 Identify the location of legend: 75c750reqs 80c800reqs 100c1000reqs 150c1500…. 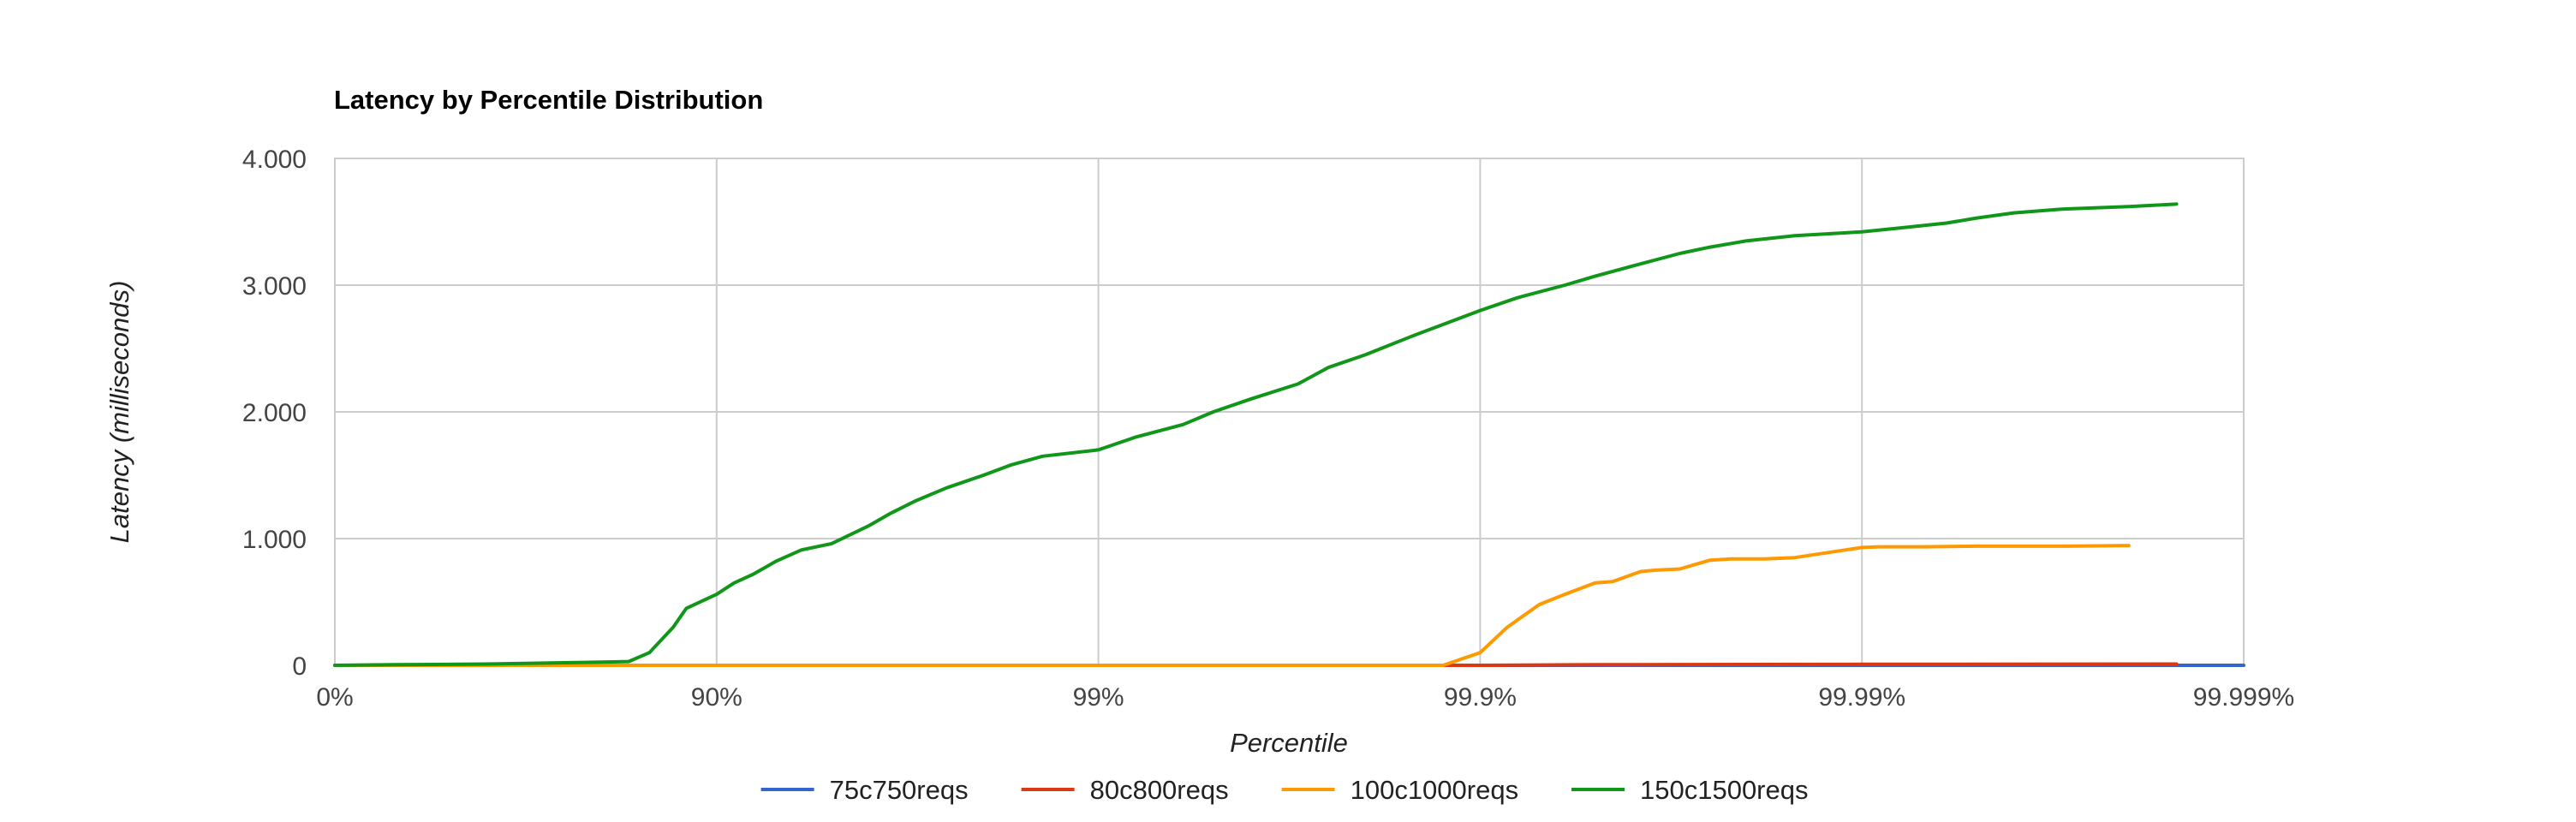
(1284, 790).